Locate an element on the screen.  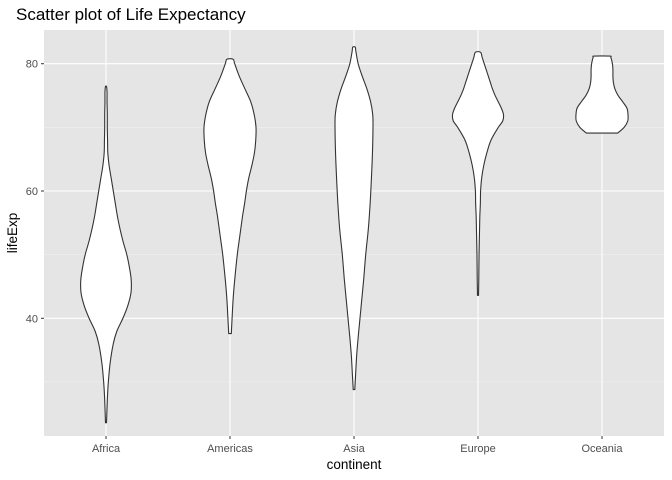
y-tick-label: 60 is located at coordinates (32, 192).